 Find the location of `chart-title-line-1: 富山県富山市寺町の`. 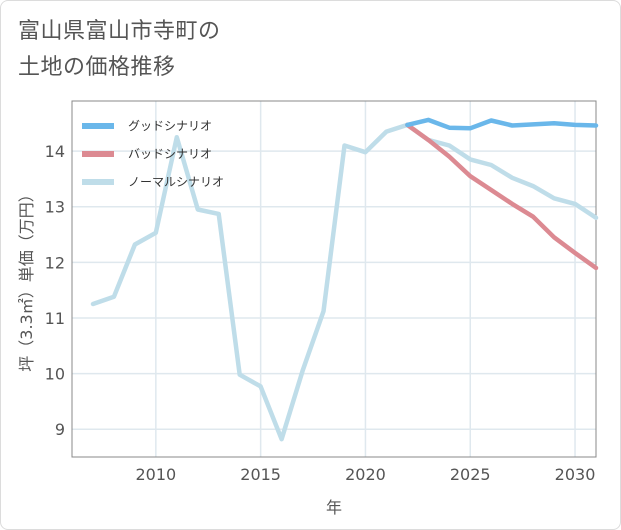

chart-title-line-1: 富山県富山市寺町の is located at coordinates (119, 31).